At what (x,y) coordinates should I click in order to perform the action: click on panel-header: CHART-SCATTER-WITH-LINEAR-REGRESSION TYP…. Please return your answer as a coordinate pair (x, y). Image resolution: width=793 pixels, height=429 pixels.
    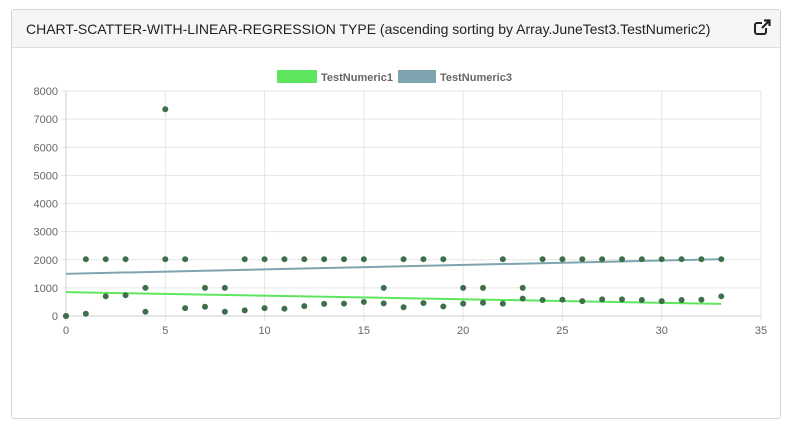
    Looking at the image, I should click on (396, 29).